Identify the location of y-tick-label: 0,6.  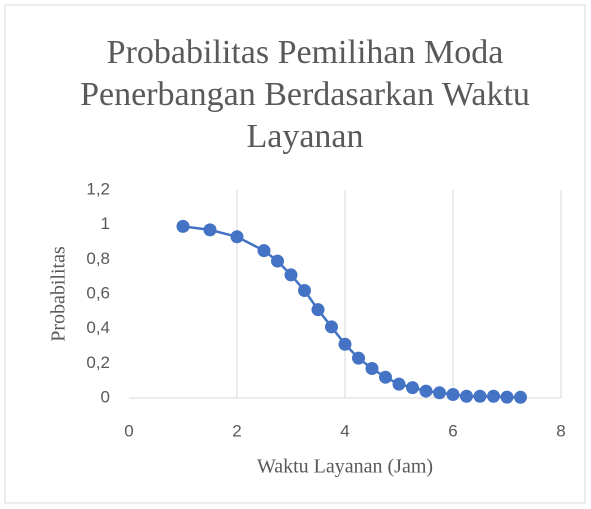
(98, 292).